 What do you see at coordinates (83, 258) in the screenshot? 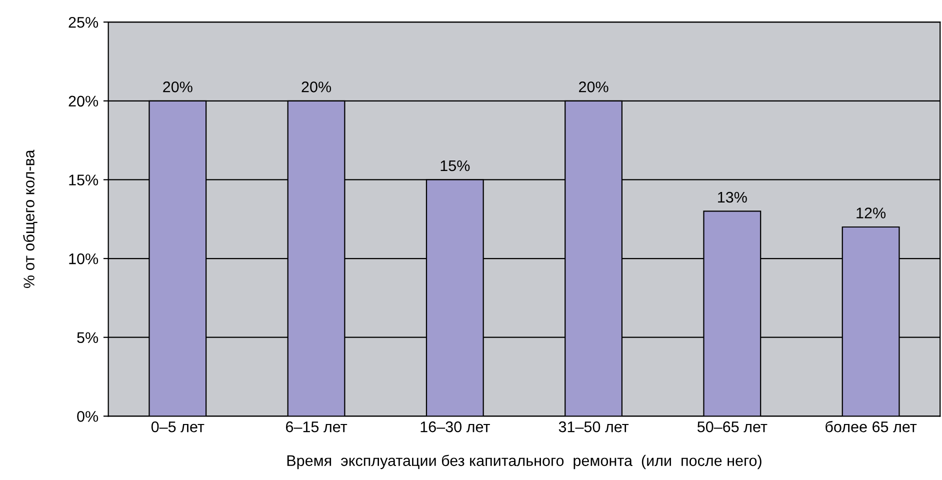
I see `y-tick-label: 10%` at bounding box center [83, 258].